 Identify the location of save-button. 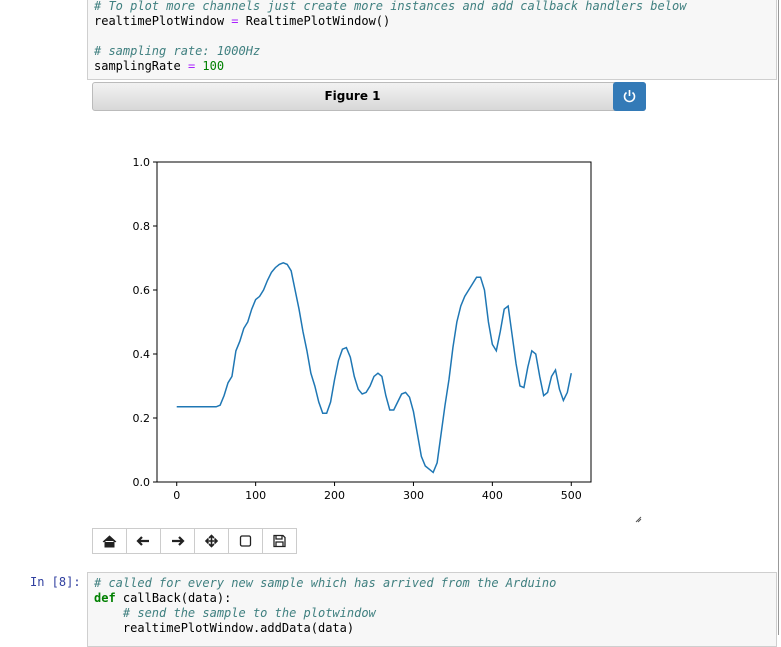
(279, 541).